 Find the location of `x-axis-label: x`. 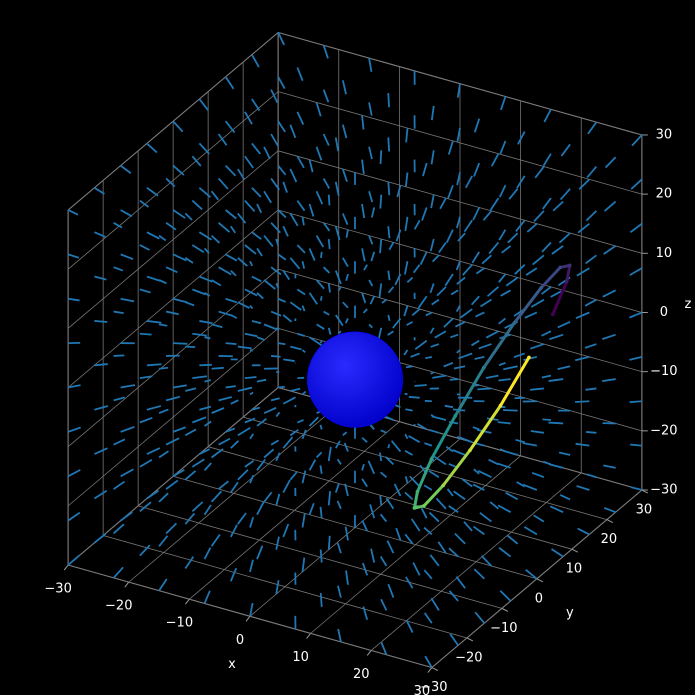

x-axis-label: x is located at coordinates (232, 664).